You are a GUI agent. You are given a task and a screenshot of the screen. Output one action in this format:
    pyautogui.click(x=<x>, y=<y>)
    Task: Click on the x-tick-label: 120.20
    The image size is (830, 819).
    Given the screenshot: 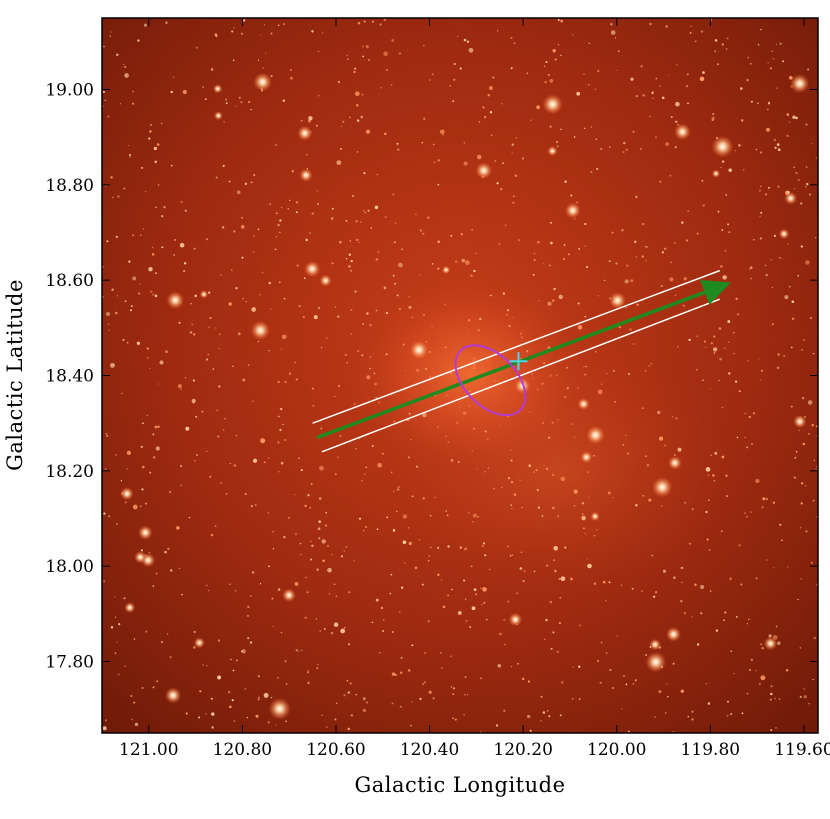 What is the action you would take?
    pyautogui.click(x=522, y=750)
    